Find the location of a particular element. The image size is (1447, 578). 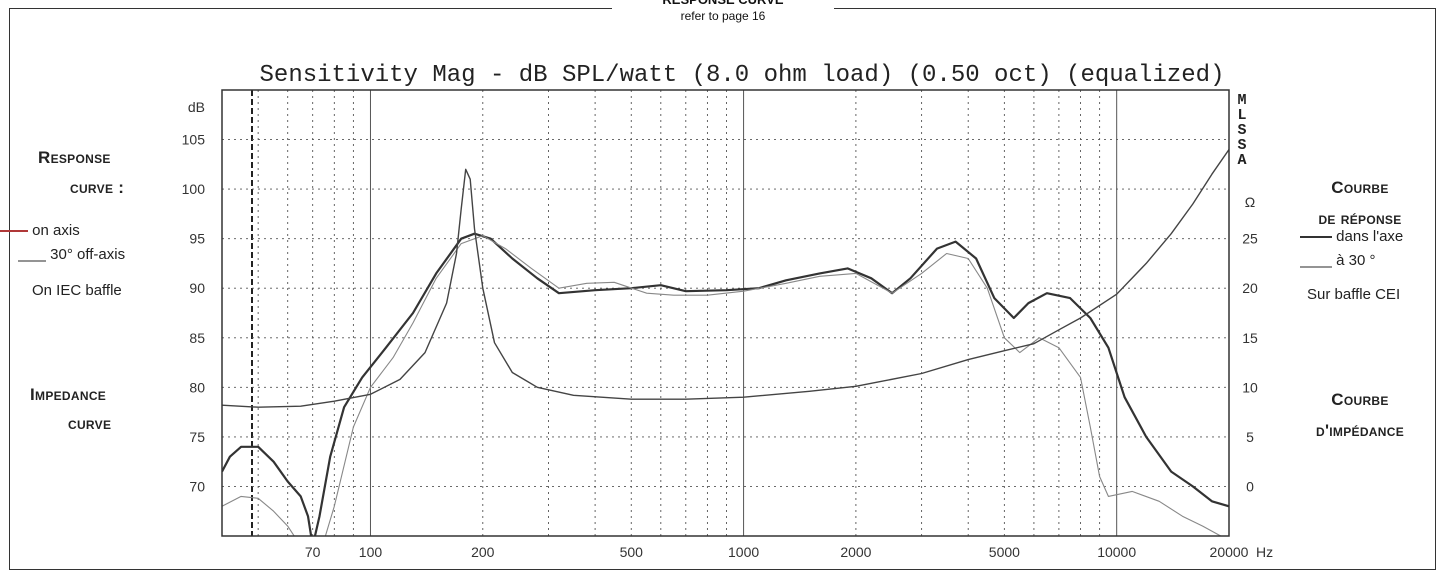

y-right-tick-label: 10 is located at coordinates (1250, 387).